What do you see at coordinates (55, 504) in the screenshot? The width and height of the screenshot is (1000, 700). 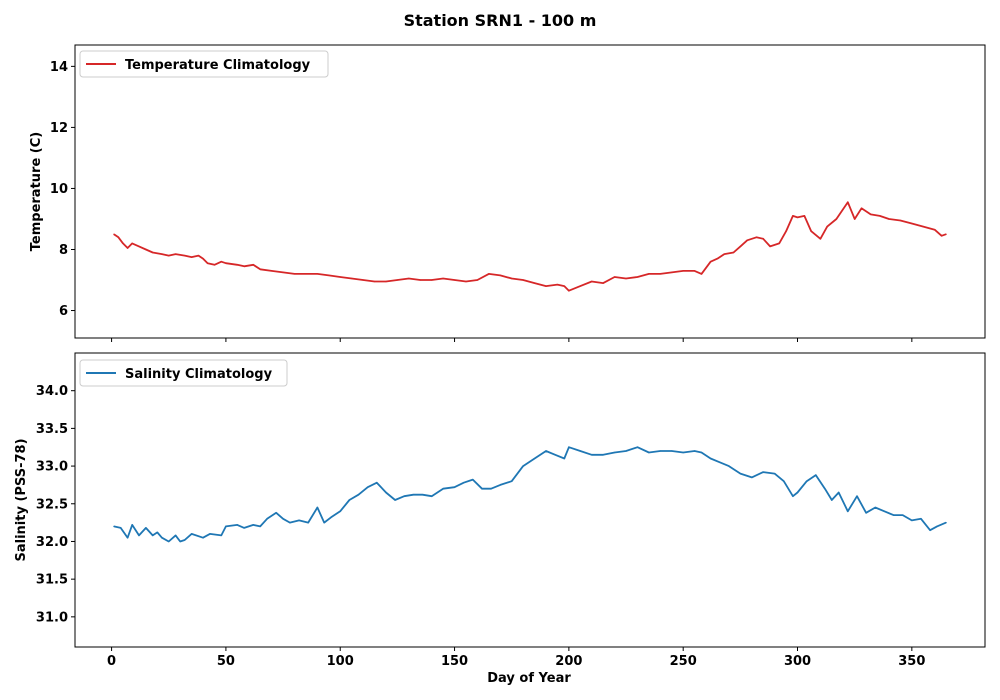 I see `salinity-y-axis: 31.0 31.5 32.0 32.5 33.0 33.5 34.0` at bounding box center [55, 504].